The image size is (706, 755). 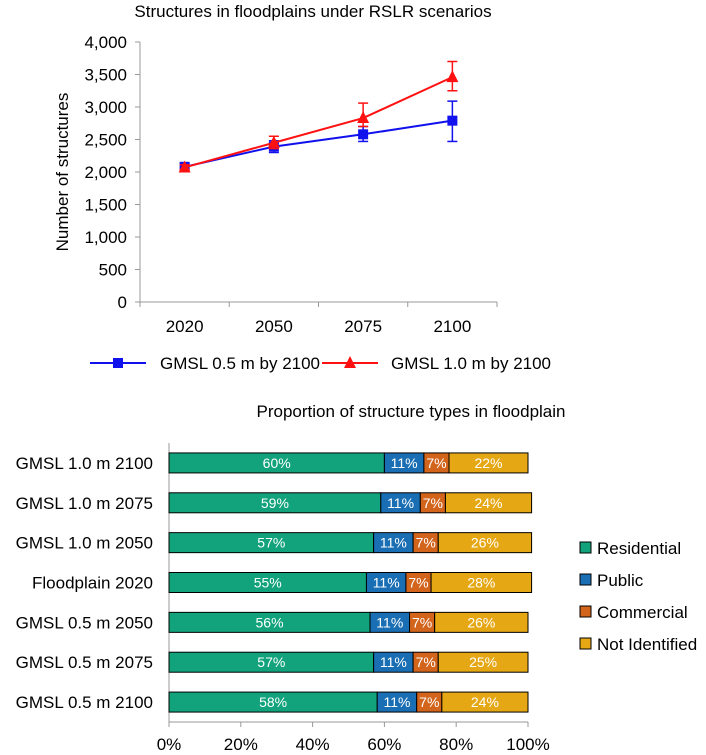 I want to click on y-tick-label: 0, so click(x=122, y=302).